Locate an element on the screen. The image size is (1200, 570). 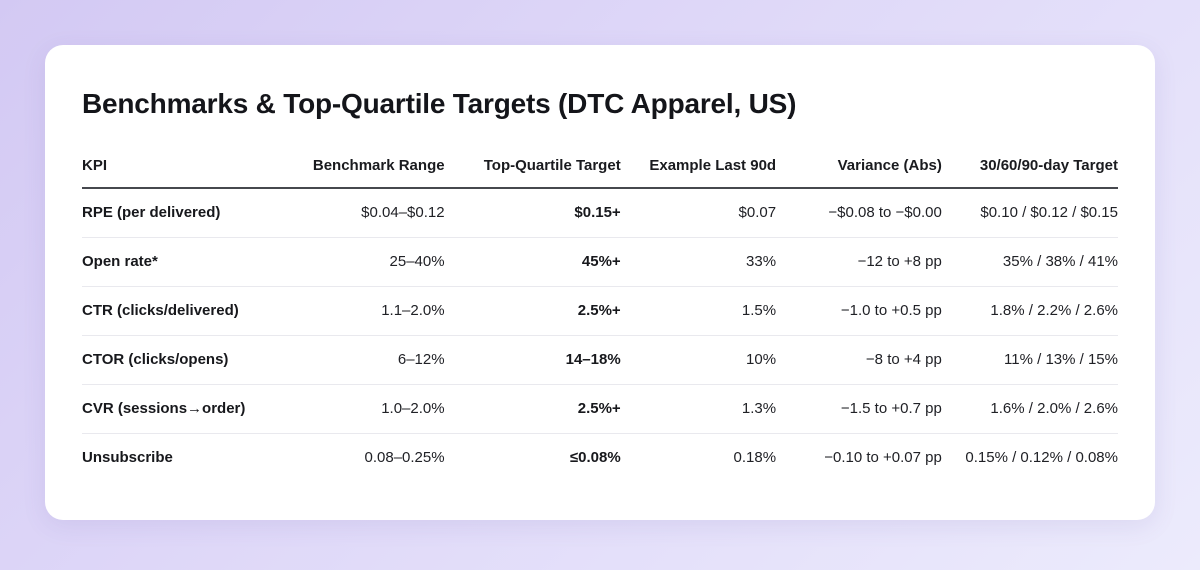
variance-abs-cell: −1.0 to +0.5 pp is located at coordinates (859, 311).